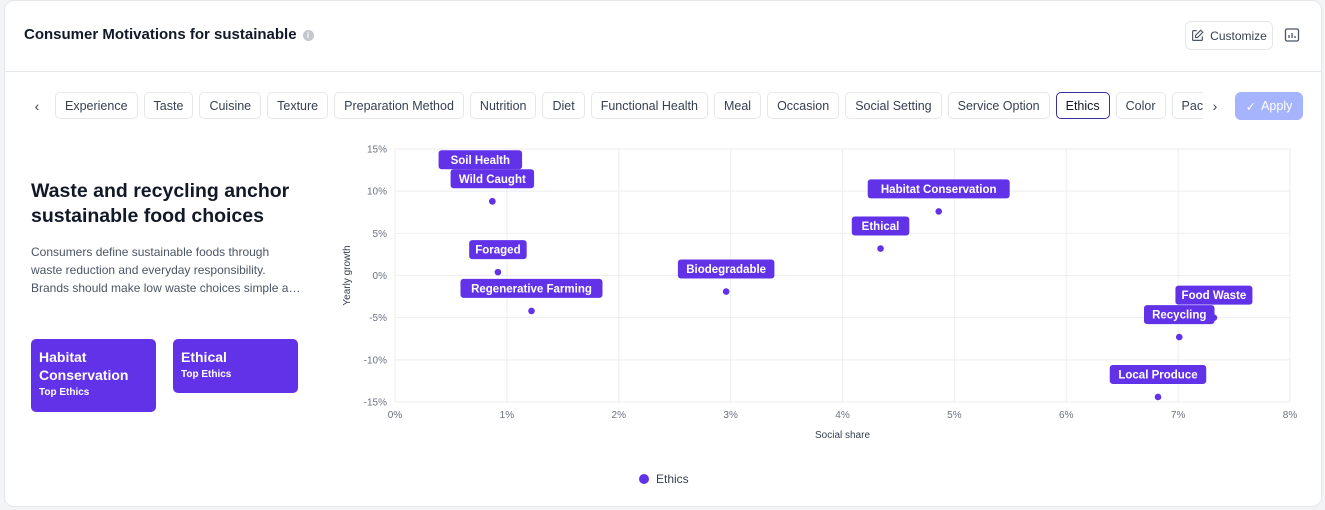  Describe the element at coordinates (1215, 106) in the screenshot. I see `scroll-right-icon: ›` at that location.